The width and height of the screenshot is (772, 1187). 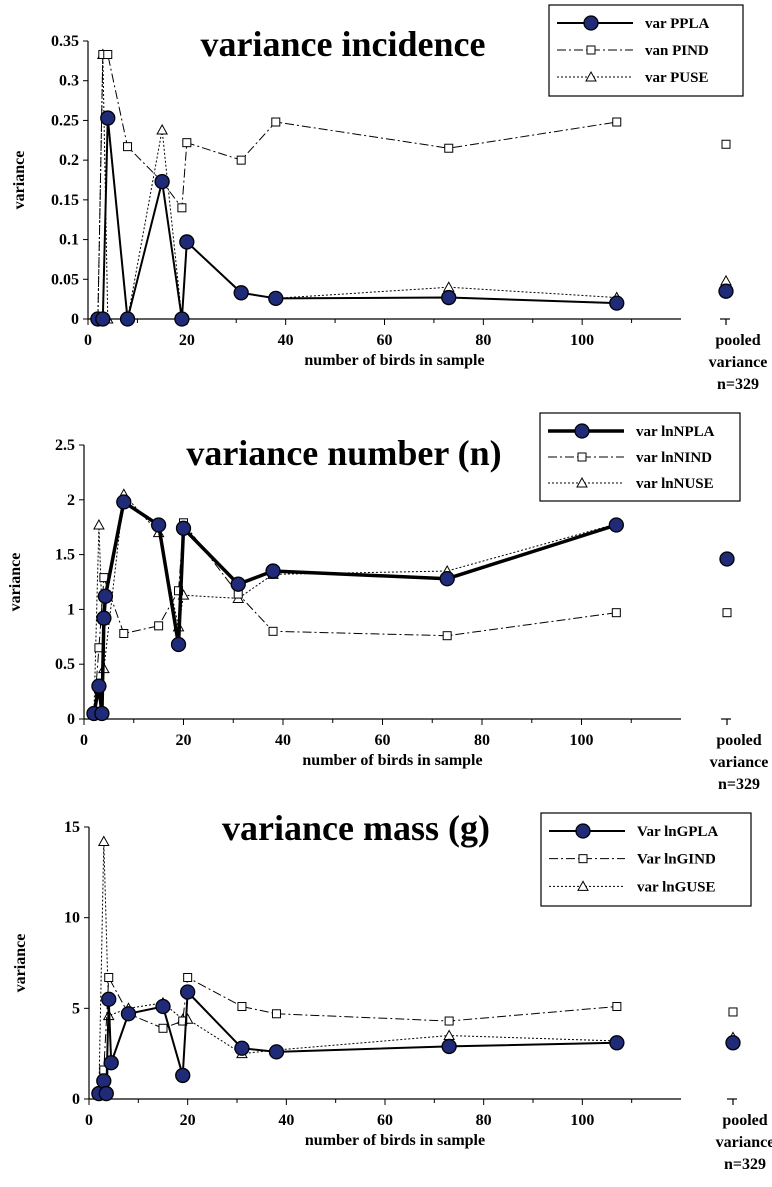 I want to click on chart-title: variance mass (g), so click(x=356, y=828).